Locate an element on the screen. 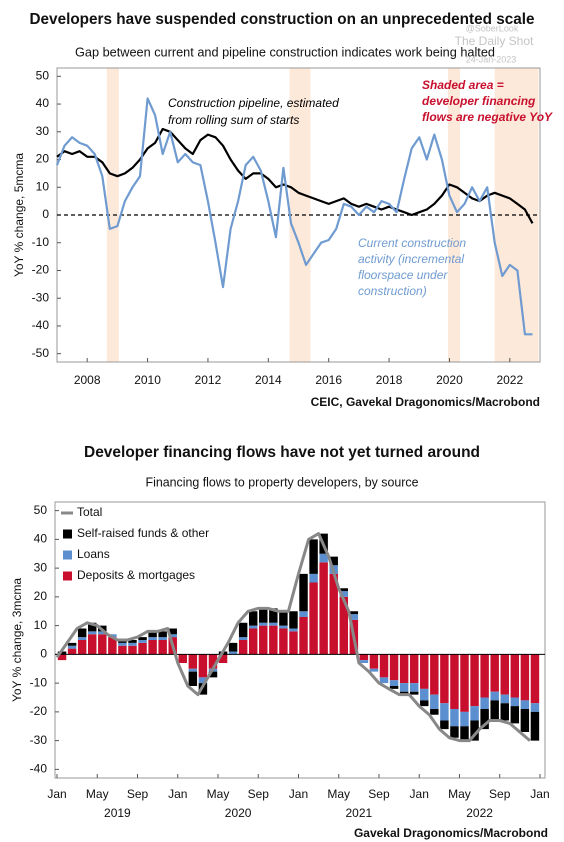 This screenshot has height=842, width=564. x-group-label: 2022 is located at coordinates (479, 813).